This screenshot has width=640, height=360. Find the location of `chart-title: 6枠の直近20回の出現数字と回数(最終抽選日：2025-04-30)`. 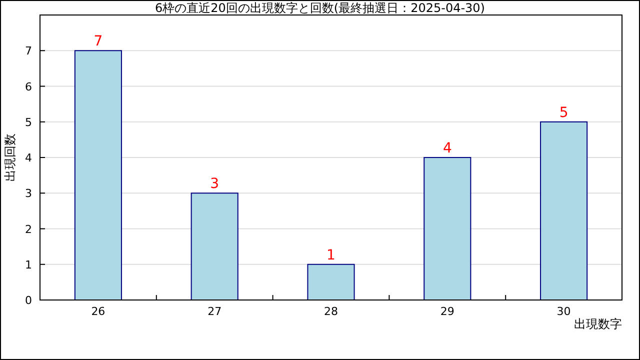

chart-title: 6枠の直近20回の出現数字と回数(最終抽選日：2025-04-30) is located at coordinates (320, 8).